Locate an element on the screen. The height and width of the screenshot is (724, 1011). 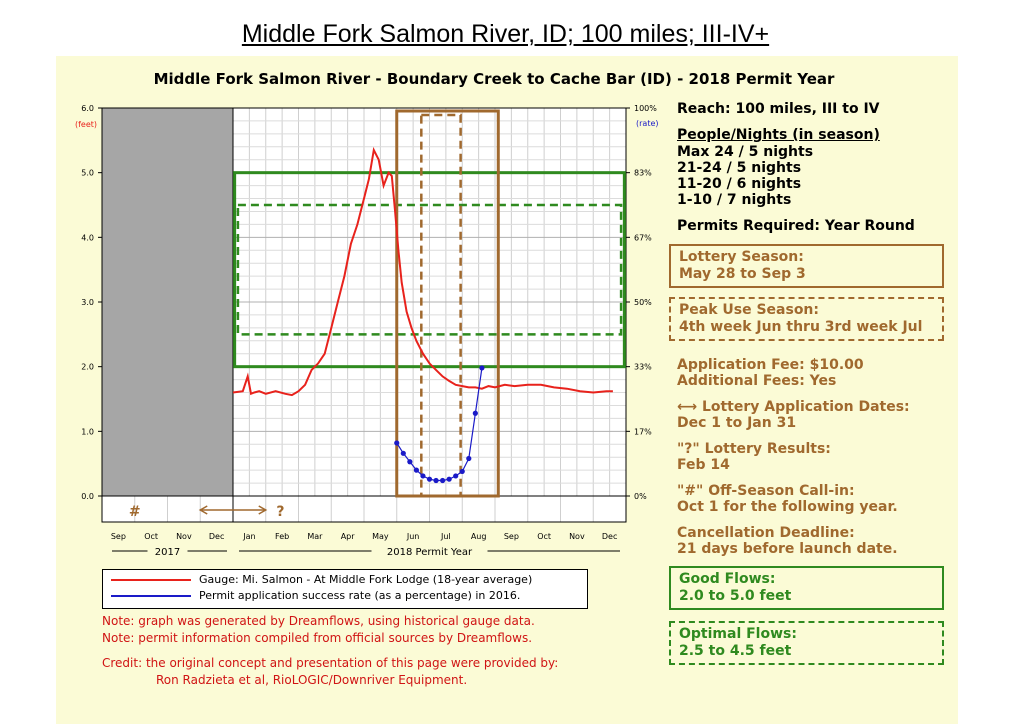
double-arrow-icon: ⟷ is located at coordinates (687, 407).